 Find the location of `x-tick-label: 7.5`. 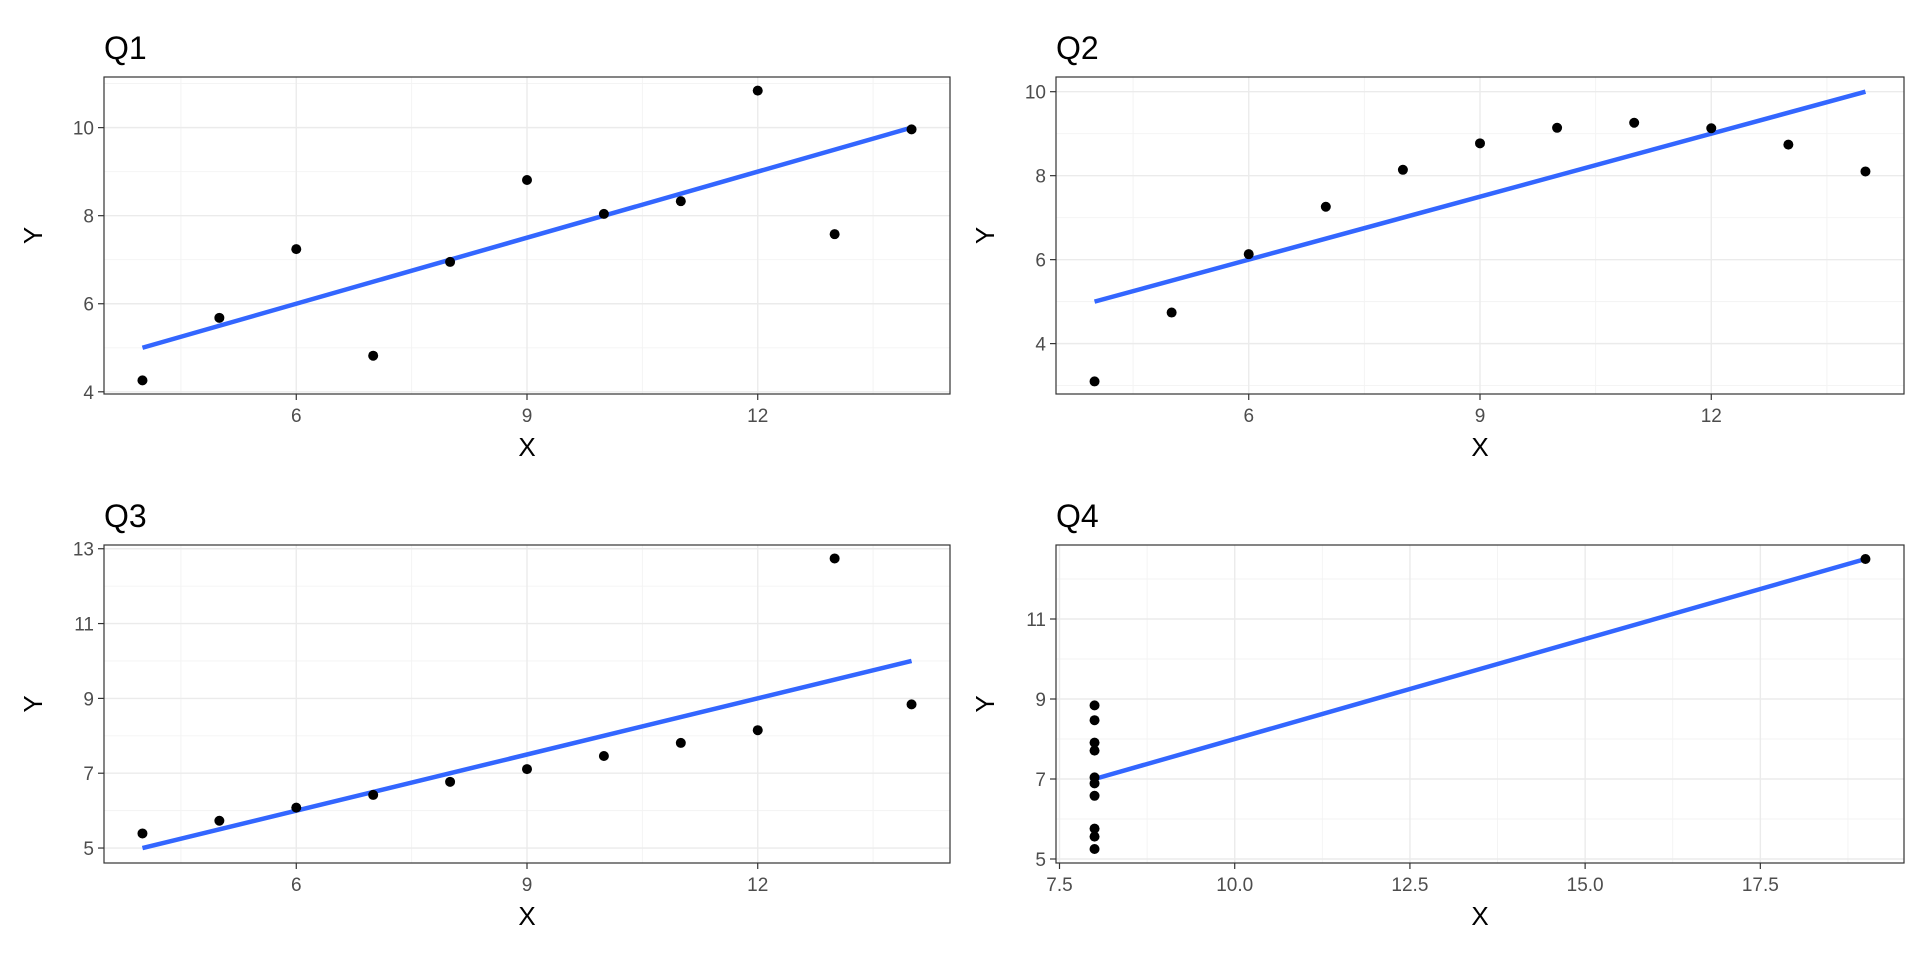

x-tick-label: 7.5 is located at coordinates (1059, 885).